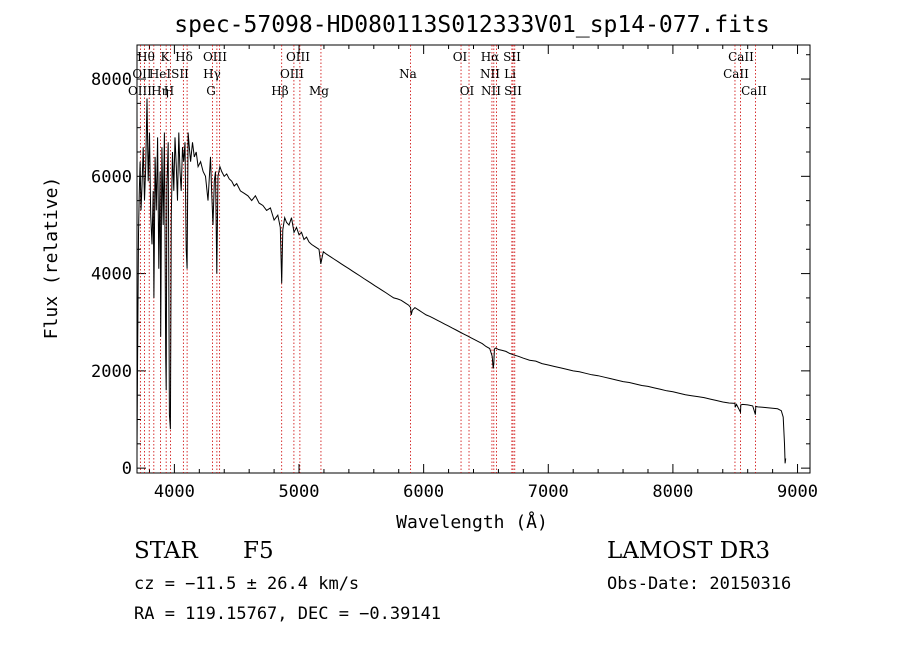  I want to click on x-tick-label: 5000, so click(299, 492).